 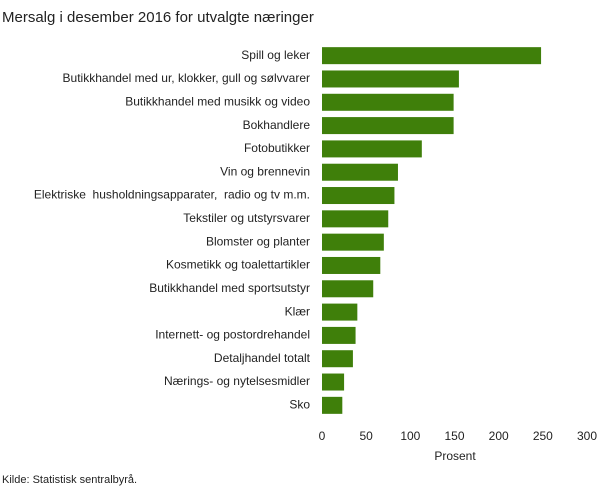 What do you see at coordinates (258, 241) in the screenshot?
I see `y-tick-label: Blomster og planter` at bounding box center [258, 241].